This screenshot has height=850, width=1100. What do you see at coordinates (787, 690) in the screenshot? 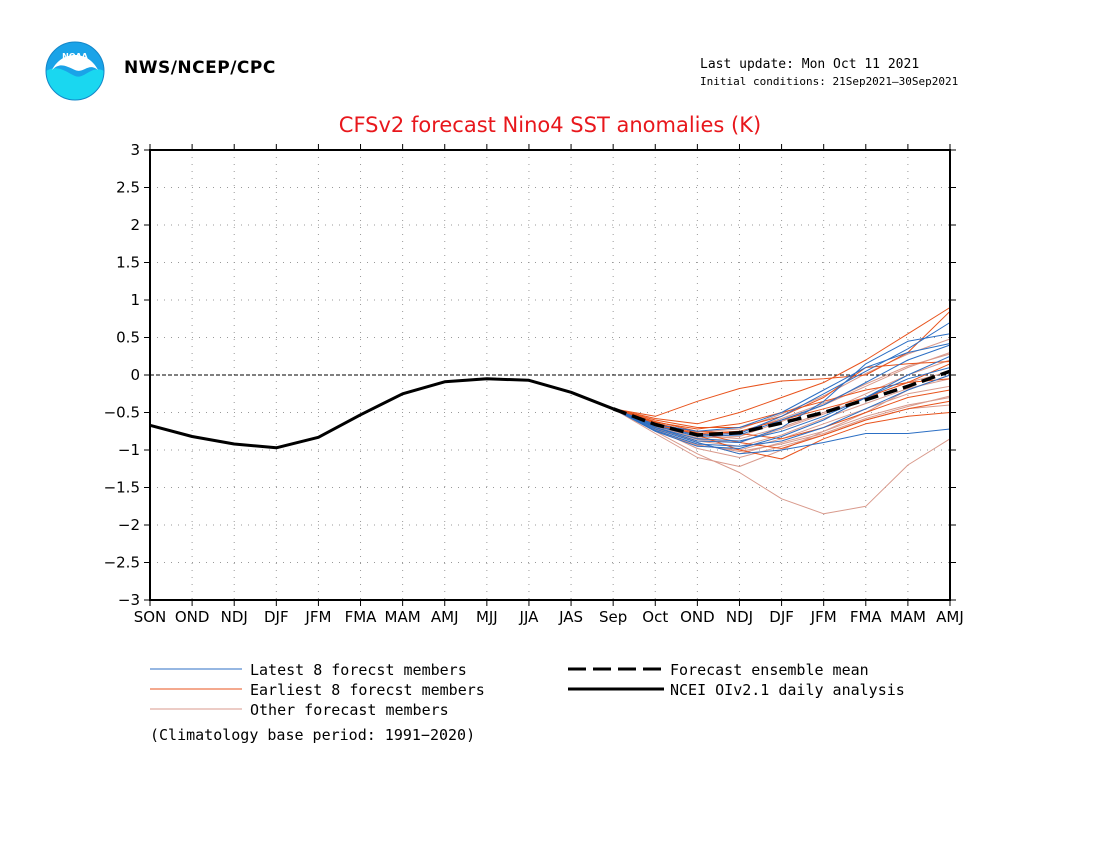
I see `legend-analysis-label: NCEI OIv2.1 daily analysis` at bounding box center [787, 690].